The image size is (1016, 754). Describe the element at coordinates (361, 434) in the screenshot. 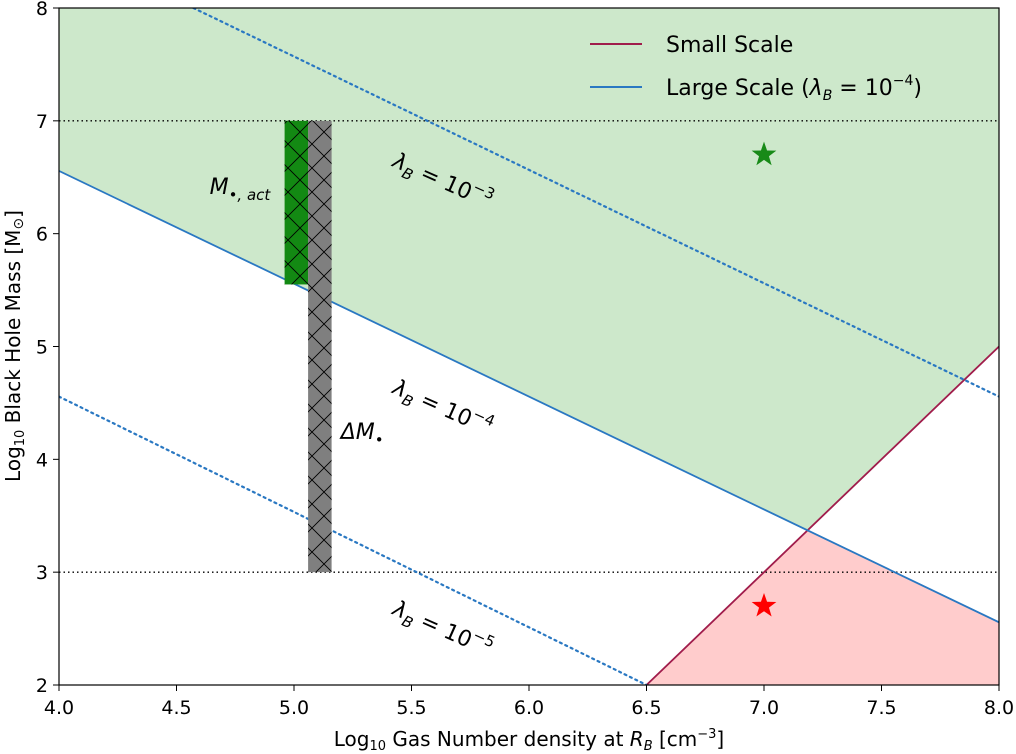

I see `annot-delta-m: ΔM•` at that location.